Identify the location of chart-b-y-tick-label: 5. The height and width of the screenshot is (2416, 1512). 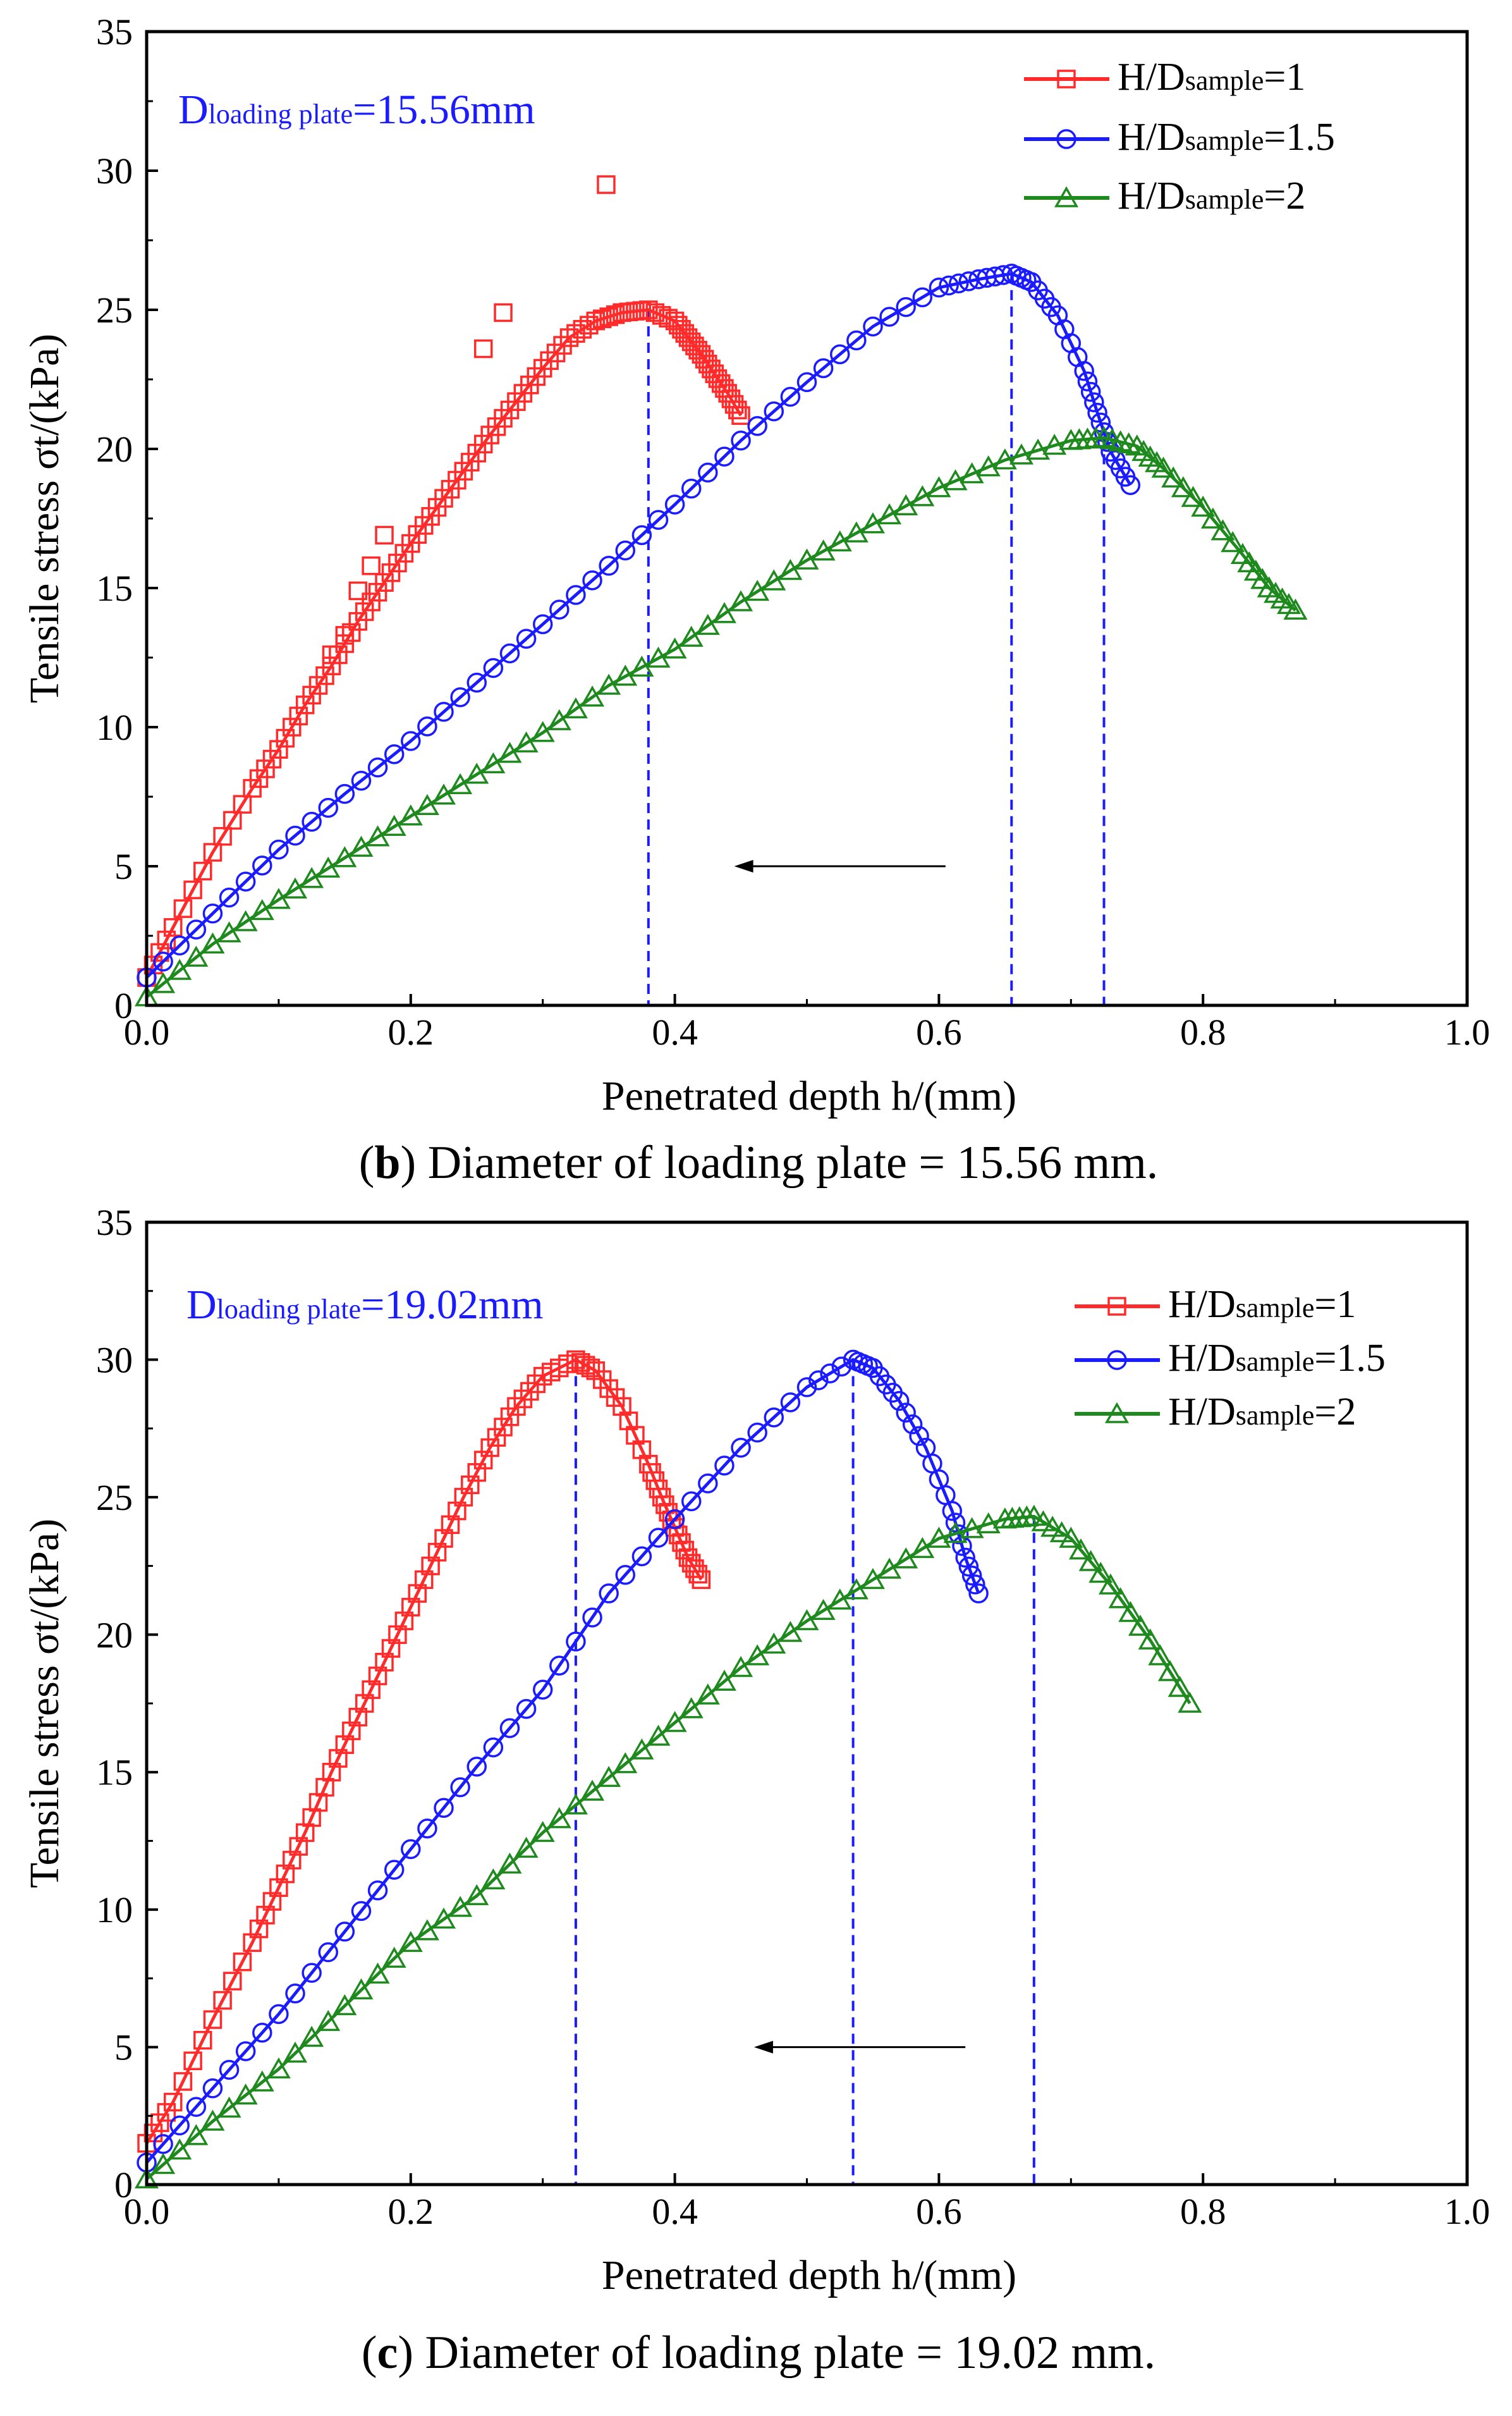
(124, 866).